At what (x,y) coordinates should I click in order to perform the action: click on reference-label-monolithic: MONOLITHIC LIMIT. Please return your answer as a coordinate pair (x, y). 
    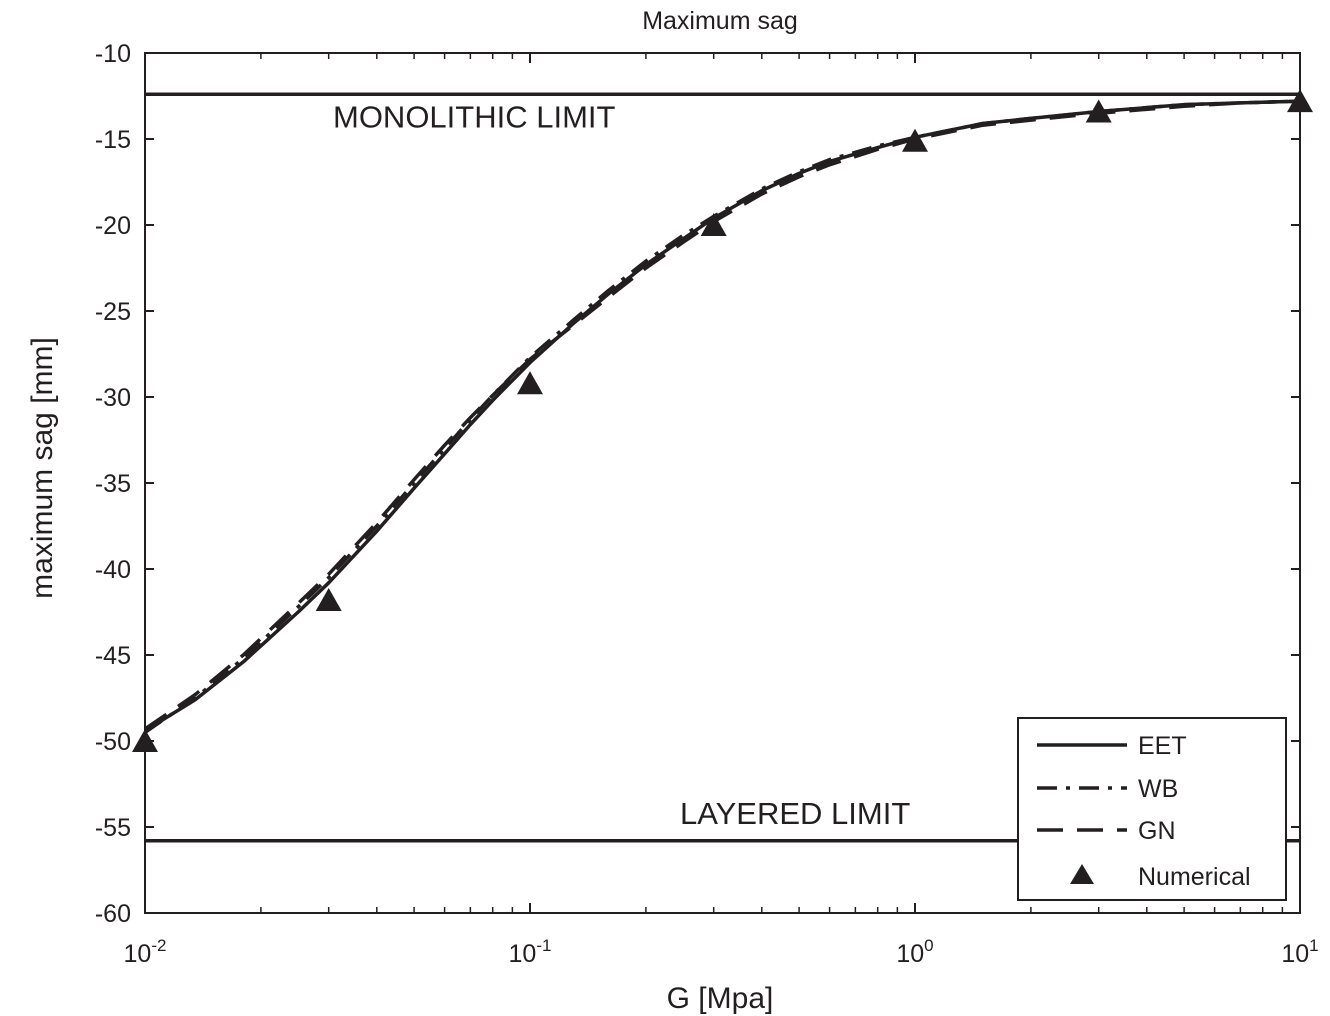
    Looking at the image, I should click on (474, 116).